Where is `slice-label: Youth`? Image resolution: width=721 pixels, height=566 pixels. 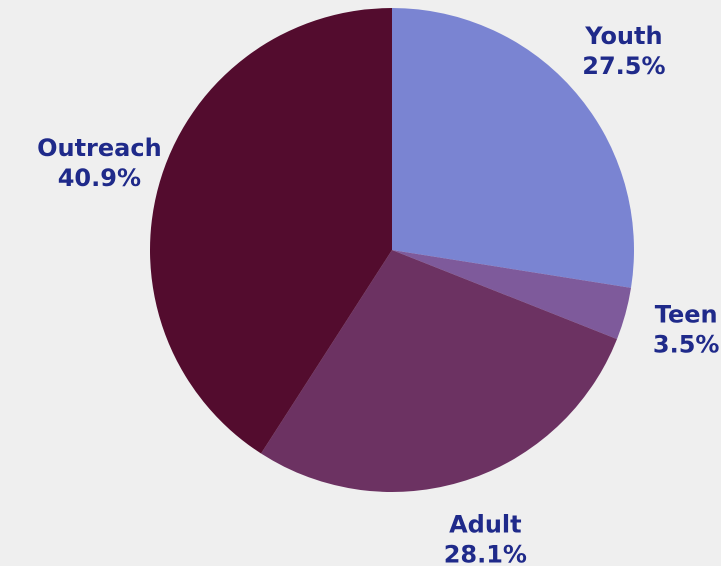
slice-label: Youth is located at coordinates (623, 36).